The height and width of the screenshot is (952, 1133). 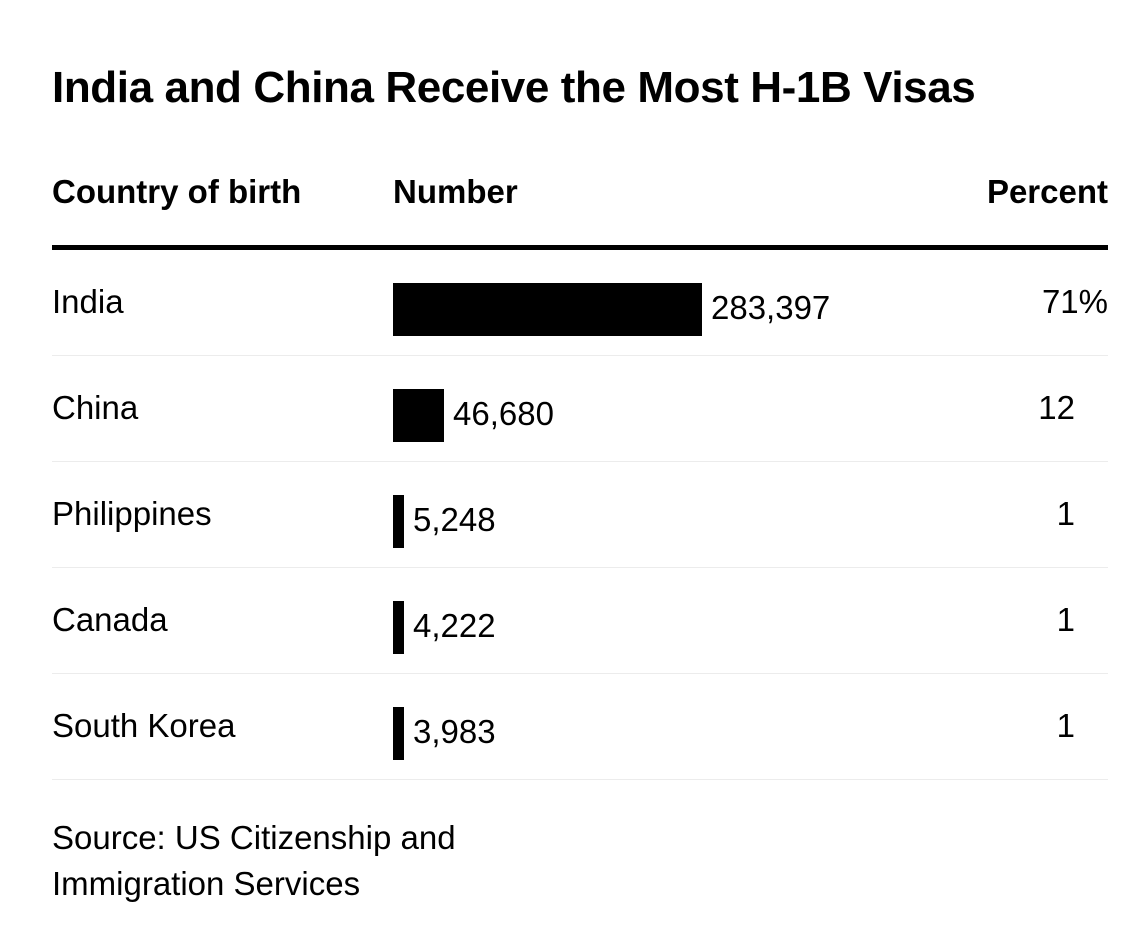 What do you see at coordinates (503, 413) in the screenshot?
I see `value-label: 46,680` at bounding box center [503, 413].